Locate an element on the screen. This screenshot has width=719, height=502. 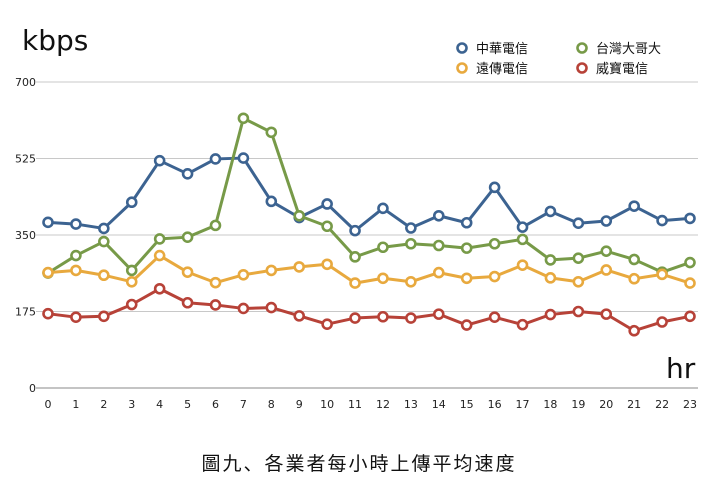
x-axis-label: hr is located at coordinates (681, 368).